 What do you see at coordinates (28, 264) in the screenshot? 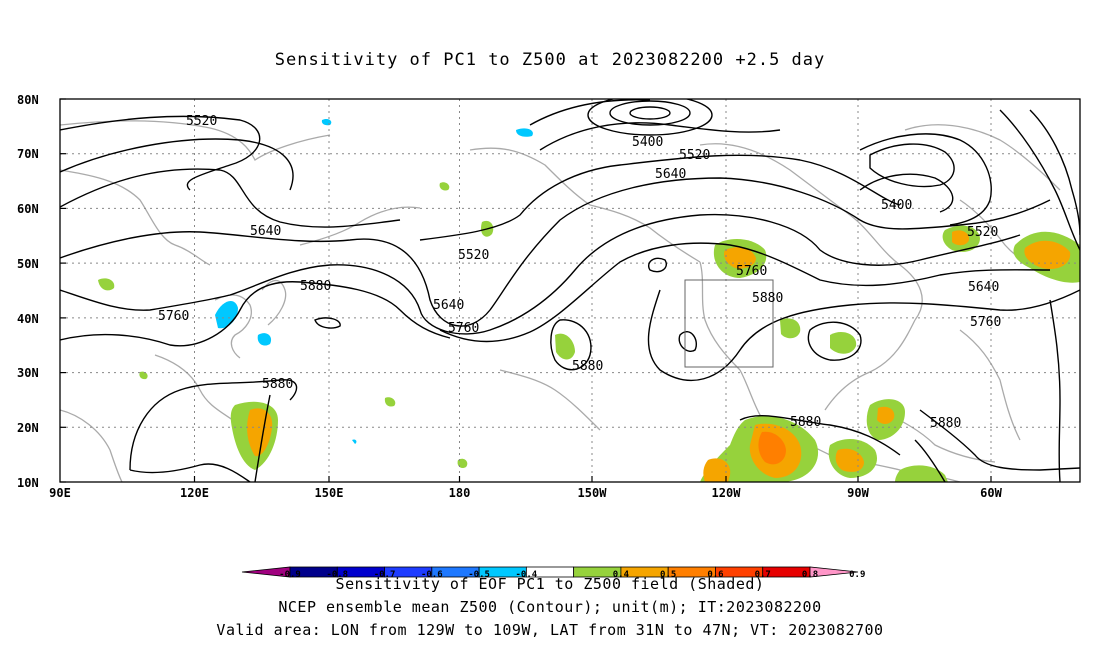
I see `lat-label: 50N` at bounding box center [28, 264].